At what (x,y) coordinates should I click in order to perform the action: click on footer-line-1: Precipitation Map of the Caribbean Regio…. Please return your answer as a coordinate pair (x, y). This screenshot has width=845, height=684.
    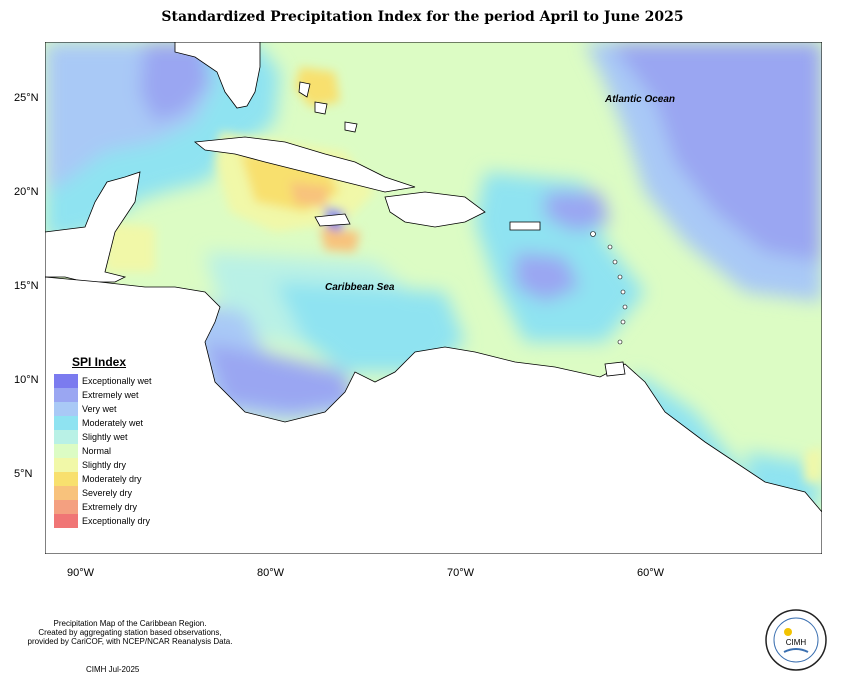
    Looking at the image, I should click on (130, 623).